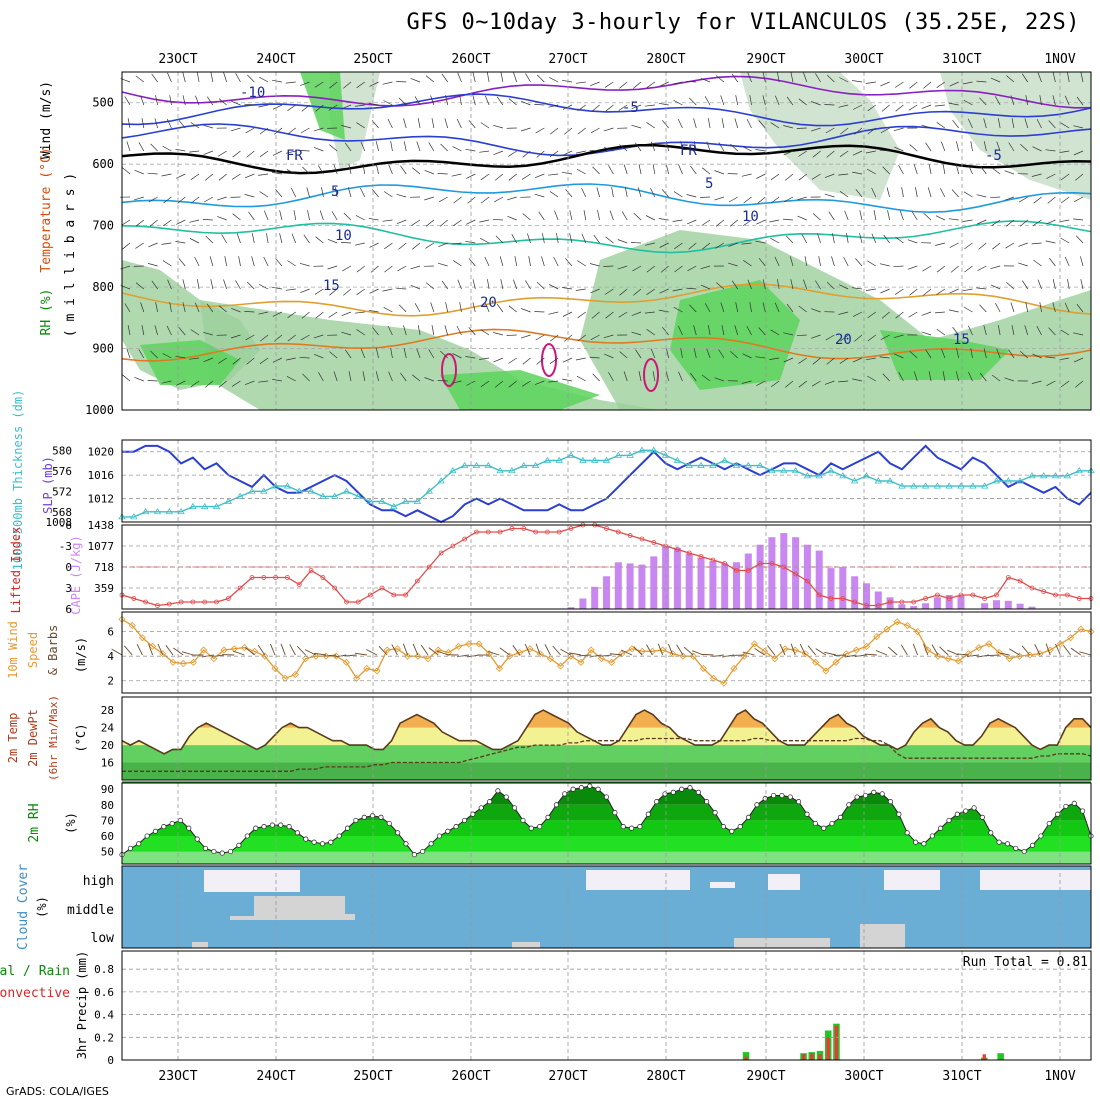 The image size is (1100, 1100). Describe the element at coordinates (567, 1076) in the screenshot. I see `x-tick-label-bottom: 27OCT` at that location.